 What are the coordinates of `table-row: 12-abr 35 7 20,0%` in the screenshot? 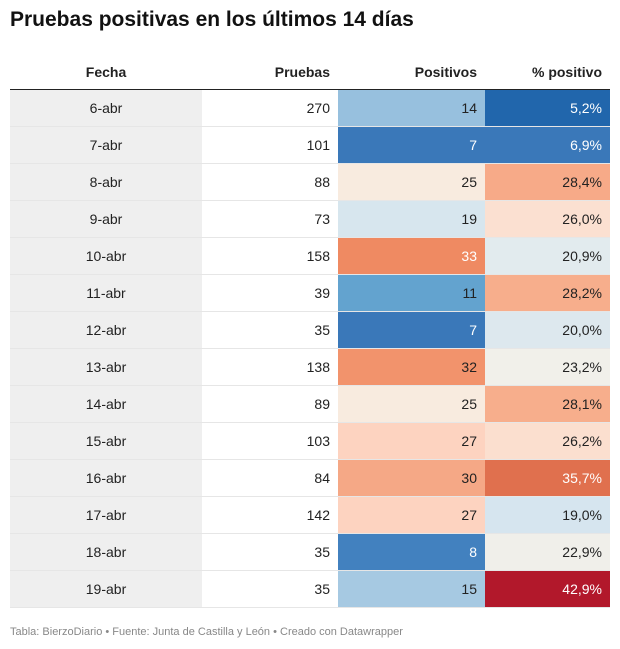 It's located at (310, 330).